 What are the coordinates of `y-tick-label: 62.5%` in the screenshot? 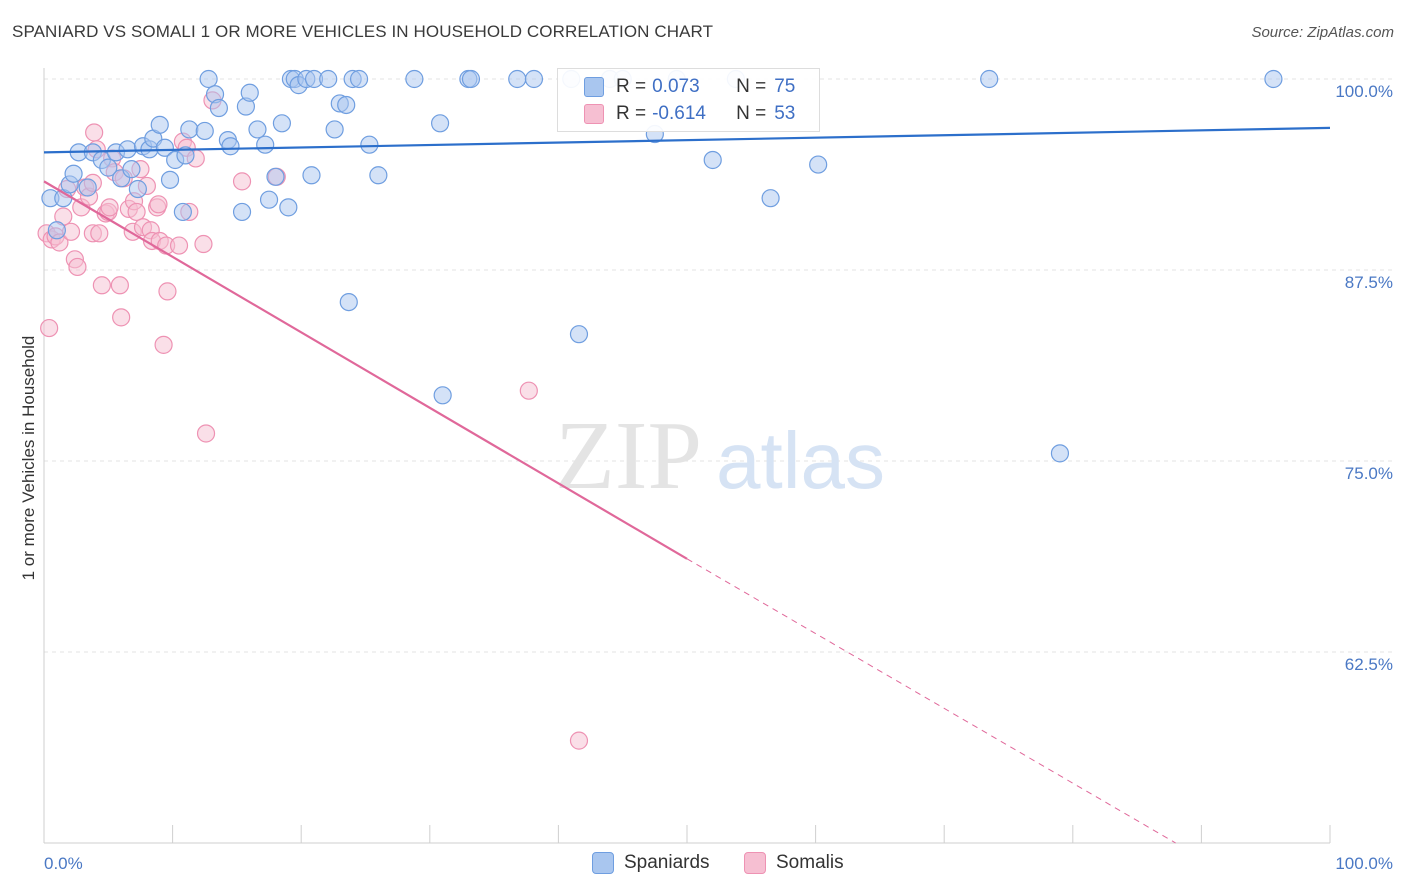 It's located at (1369, 664).